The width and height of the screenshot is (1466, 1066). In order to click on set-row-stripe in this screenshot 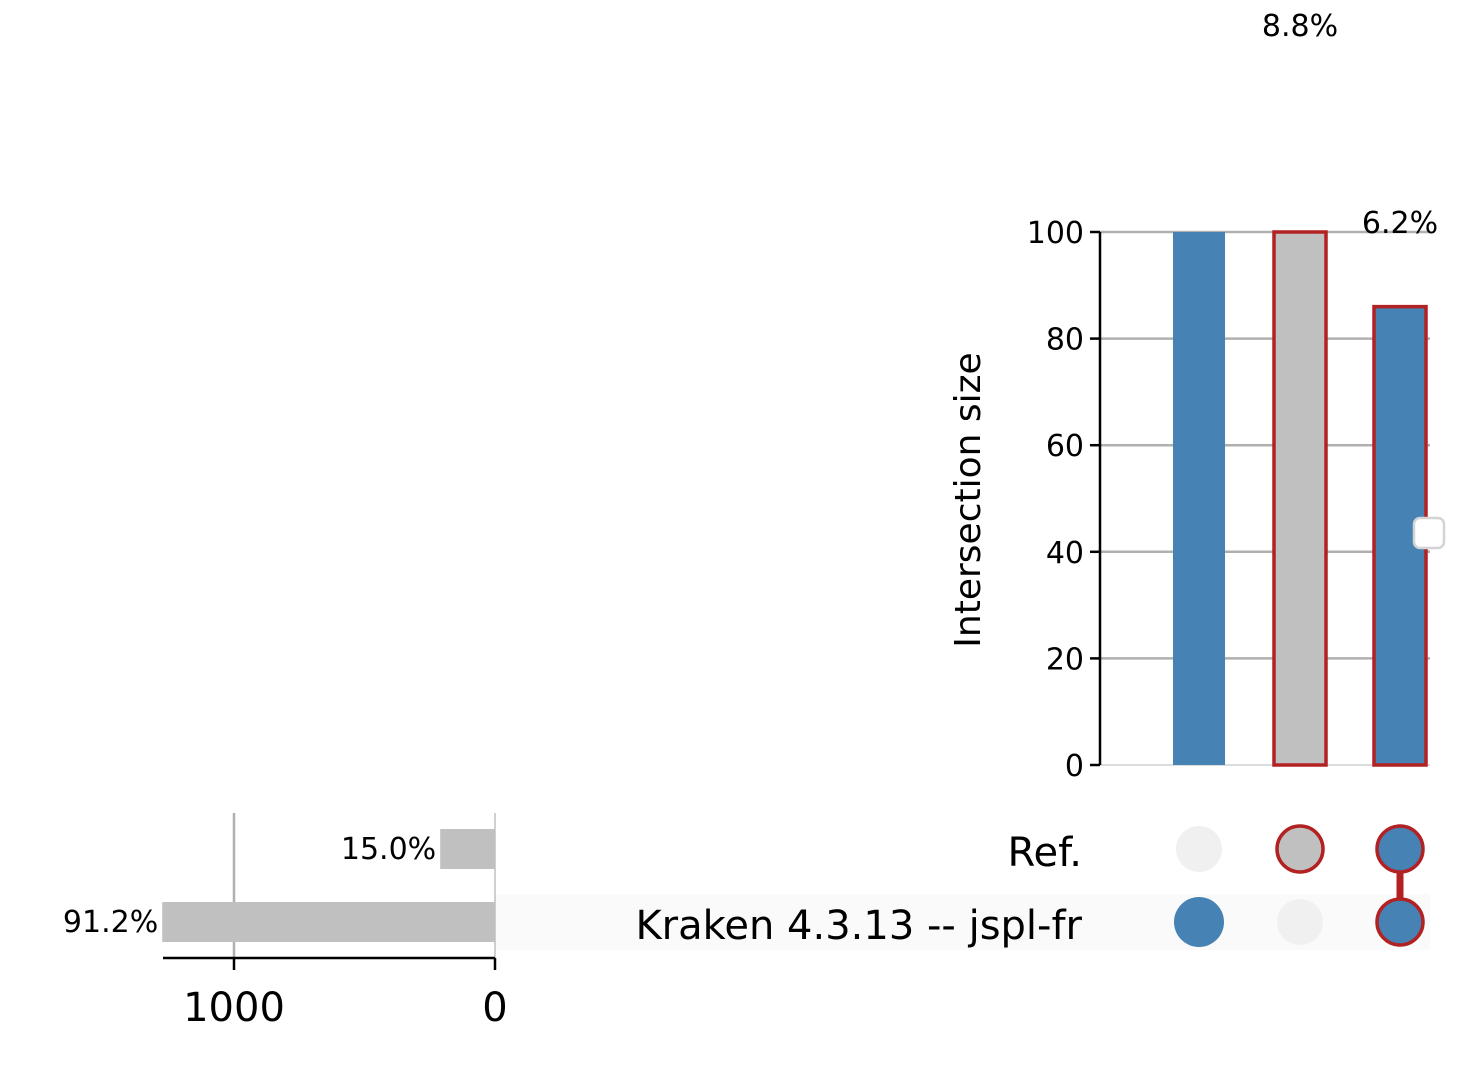, I will do `click(962, 922)`.